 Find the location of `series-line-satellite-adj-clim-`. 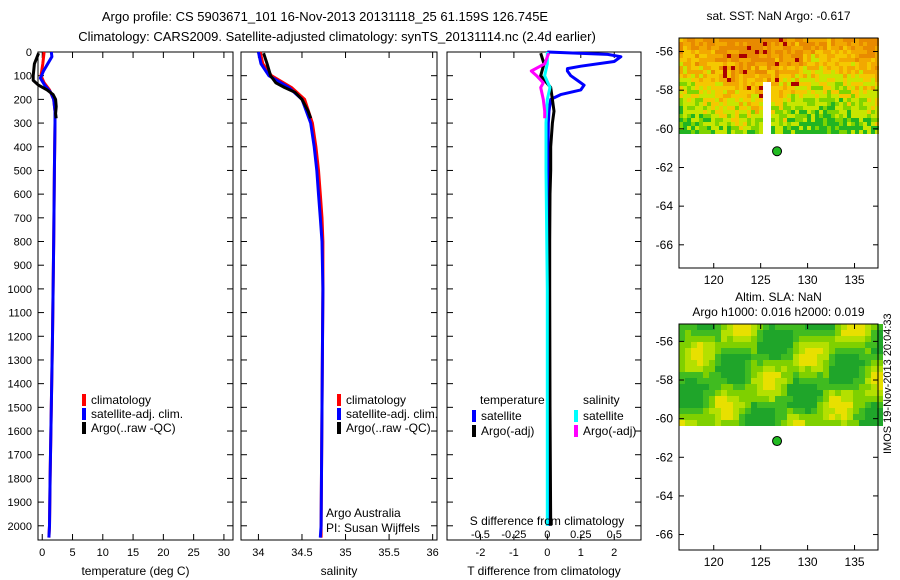

series-line-satellite-adj-clim- is located at coordinates (47, 294).